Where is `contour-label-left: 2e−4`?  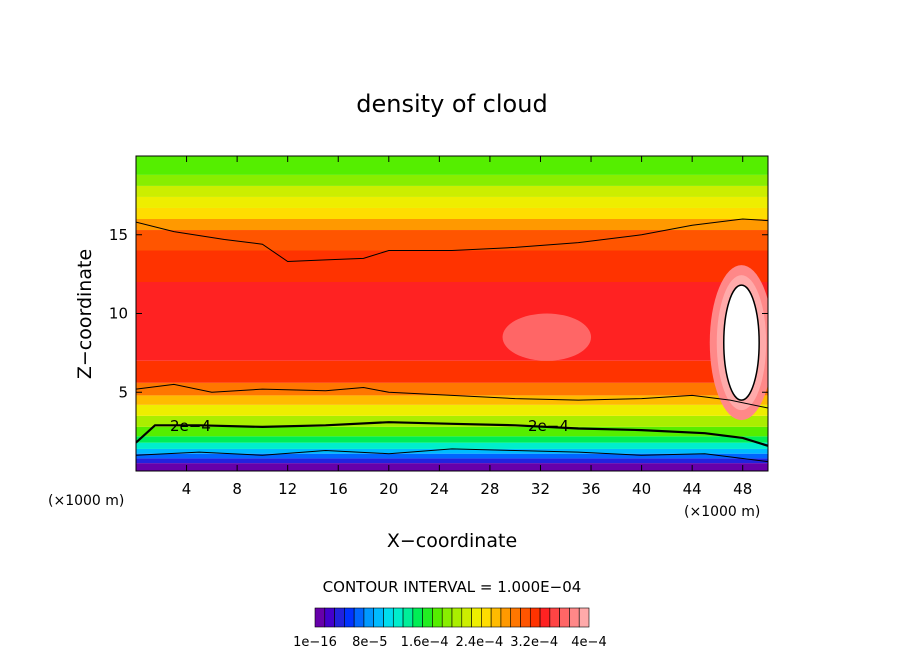 contour-label-left: 2e−4 is located at coordinates (190, 426).